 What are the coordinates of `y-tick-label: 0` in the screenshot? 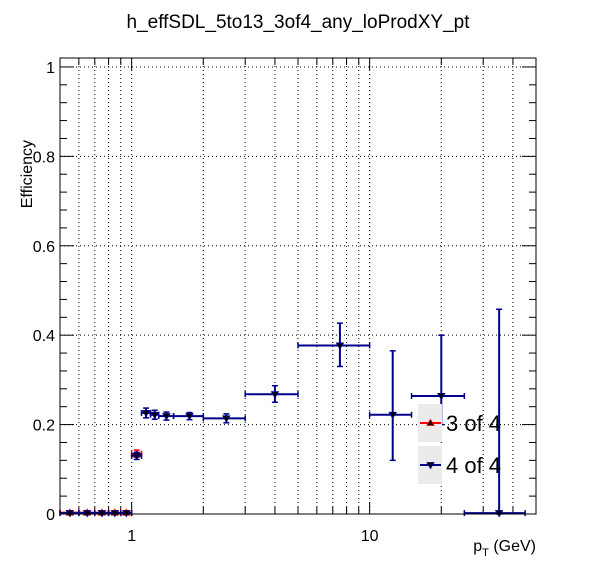 It's located at (50, 515).